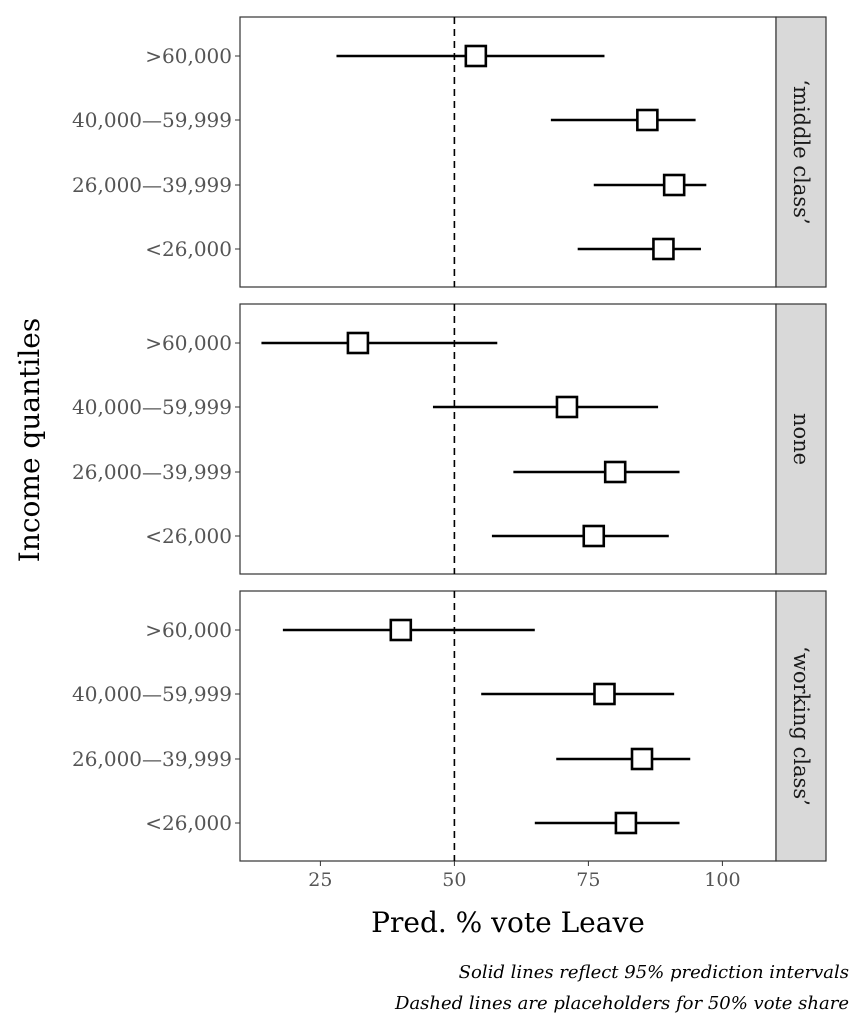  Describe the element at coordinates (588, 880) in the screenshot. I see `x-tick-label: 75` at that location.